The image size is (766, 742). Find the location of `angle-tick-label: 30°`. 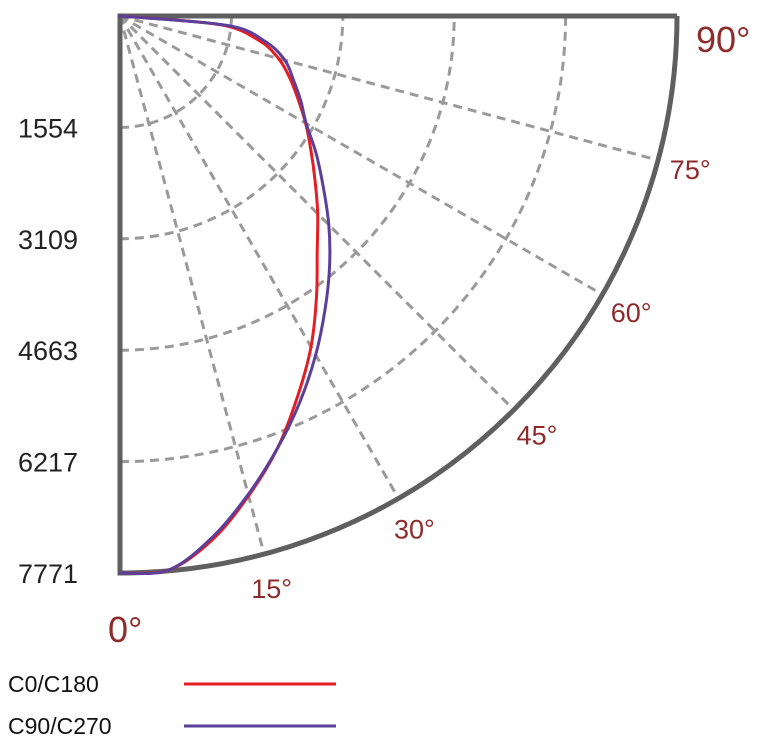

angle-tick-label: 30° is located at coordinates (414, 530).